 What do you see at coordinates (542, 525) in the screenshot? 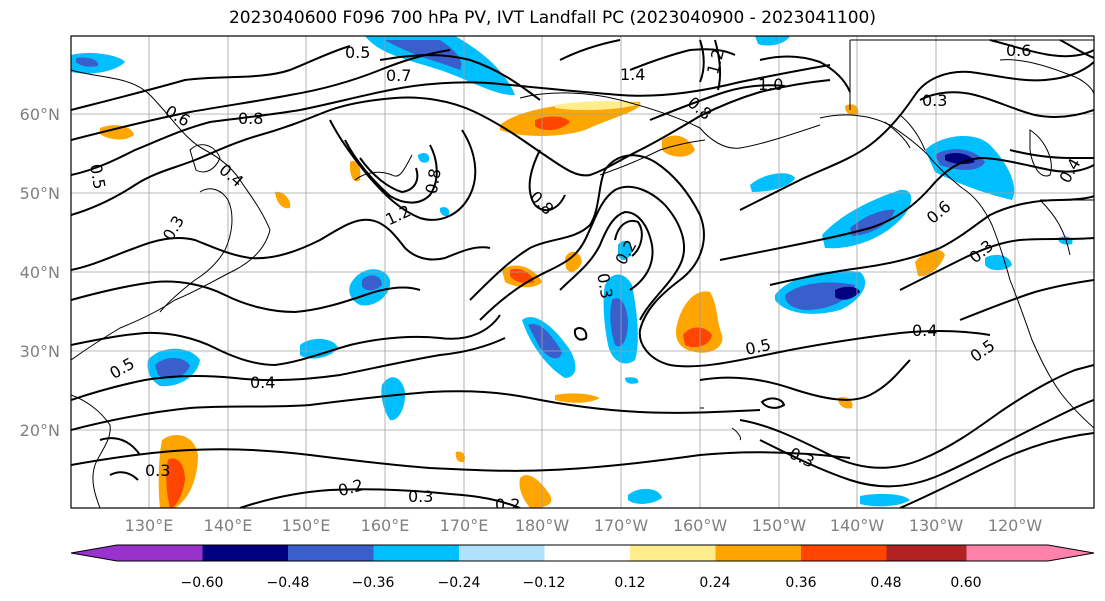
I see `lon-label: 180°W` at bounding box center [542, 525].